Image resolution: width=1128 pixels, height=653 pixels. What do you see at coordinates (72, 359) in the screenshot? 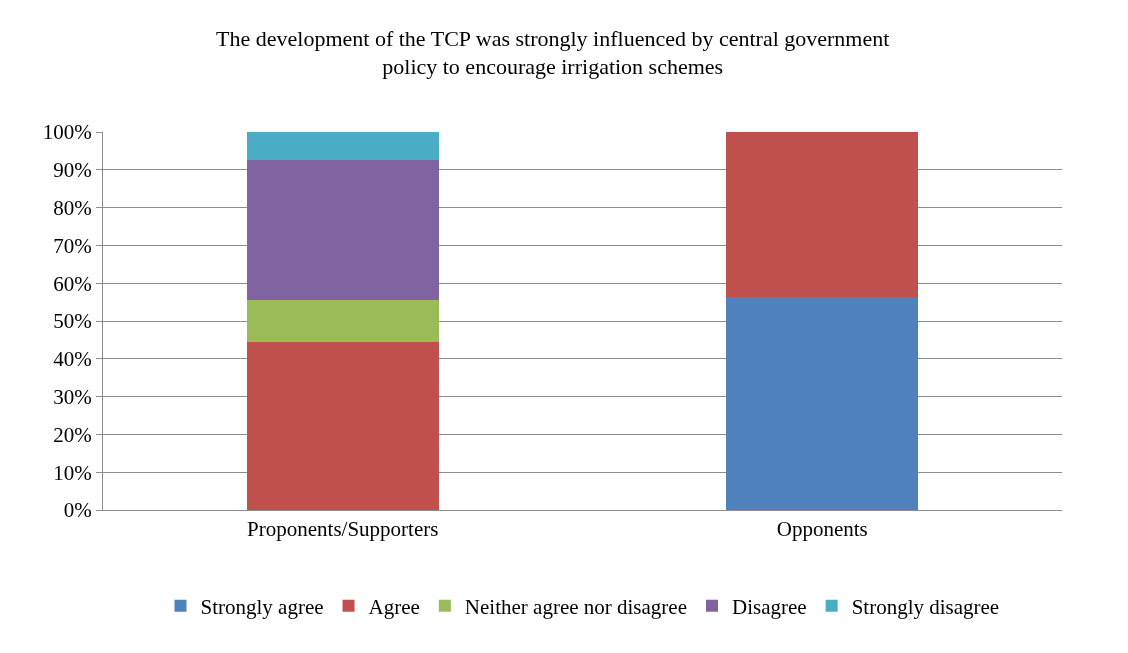
I see `y-tick-label: 40%` at bounding box center [72, 359].